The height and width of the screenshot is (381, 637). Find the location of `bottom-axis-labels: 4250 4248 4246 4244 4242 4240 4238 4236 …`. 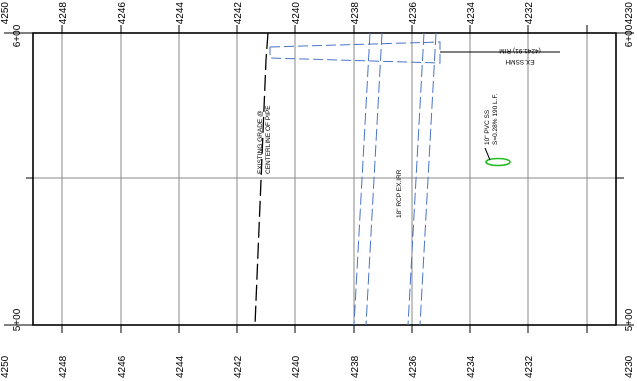

bottom-axis-labels: 4250 4248 4246 4244 4242 4240 4238 4236 … is located at coordinates (317, 366).